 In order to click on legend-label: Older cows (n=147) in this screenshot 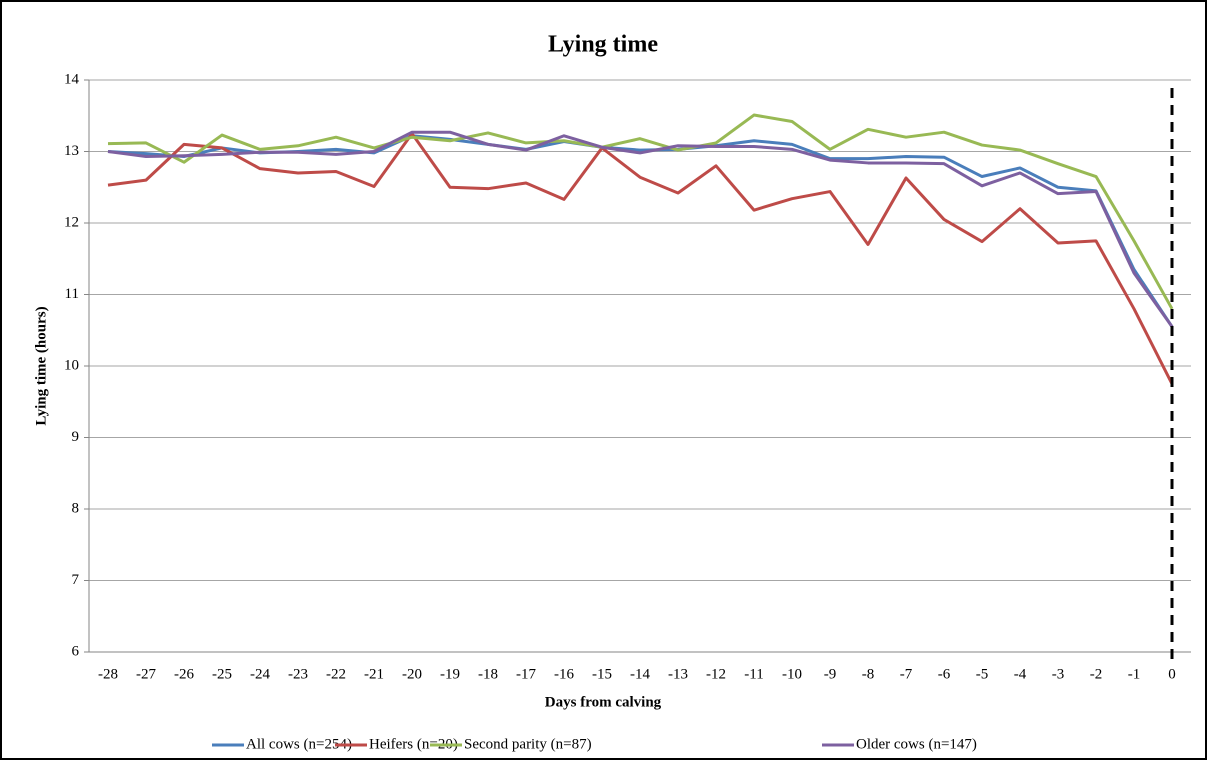, I will do `click(916, 744)`.